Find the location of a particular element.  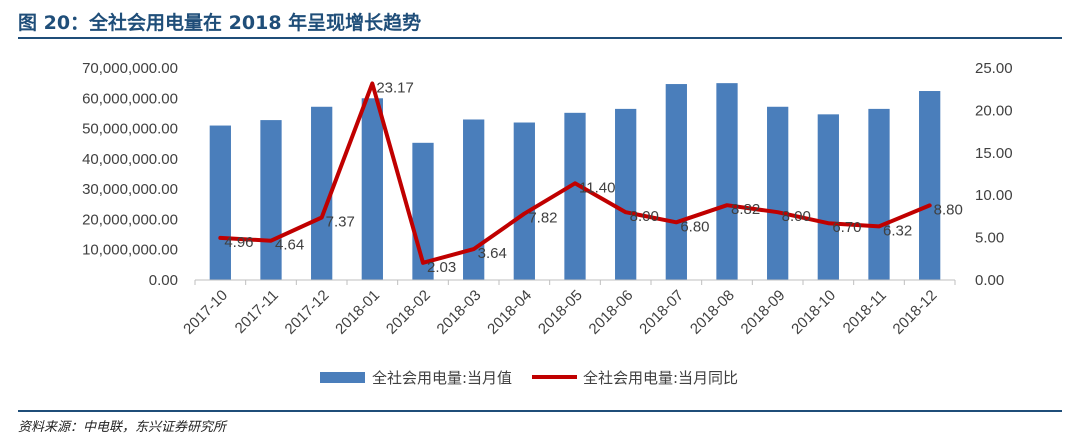

source-rule is located at coordinates (540, 411).